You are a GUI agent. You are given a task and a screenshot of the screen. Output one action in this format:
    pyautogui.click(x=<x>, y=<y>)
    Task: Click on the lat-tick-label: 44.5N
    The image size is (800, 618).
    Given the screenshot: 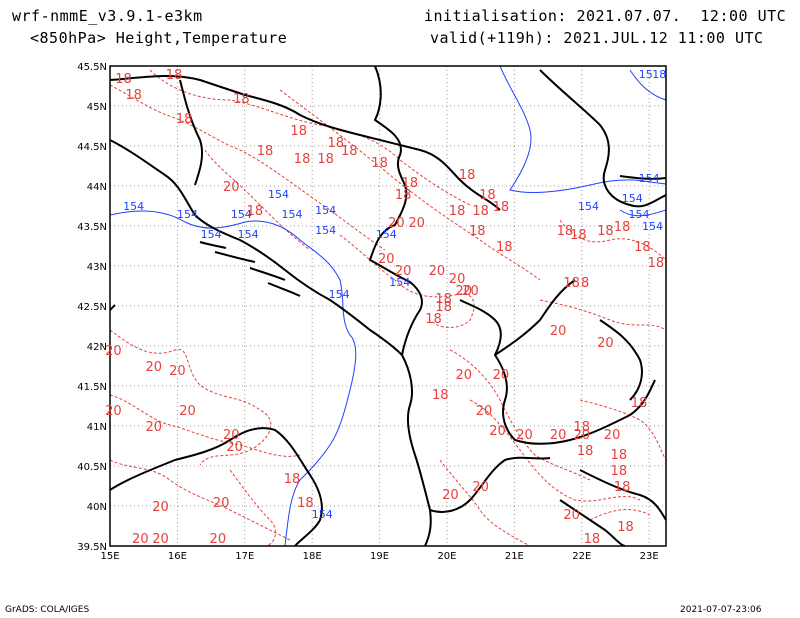 What is the action you would take?
    pyautogui.click(x=92, y=147)
    